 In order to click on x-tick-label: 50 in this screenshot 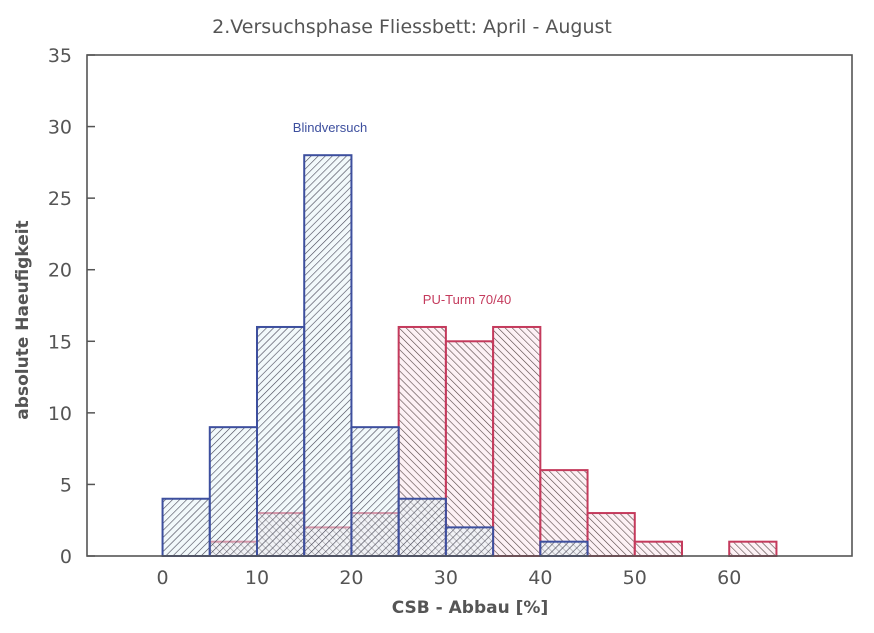, I will do `click(635, 578)`.